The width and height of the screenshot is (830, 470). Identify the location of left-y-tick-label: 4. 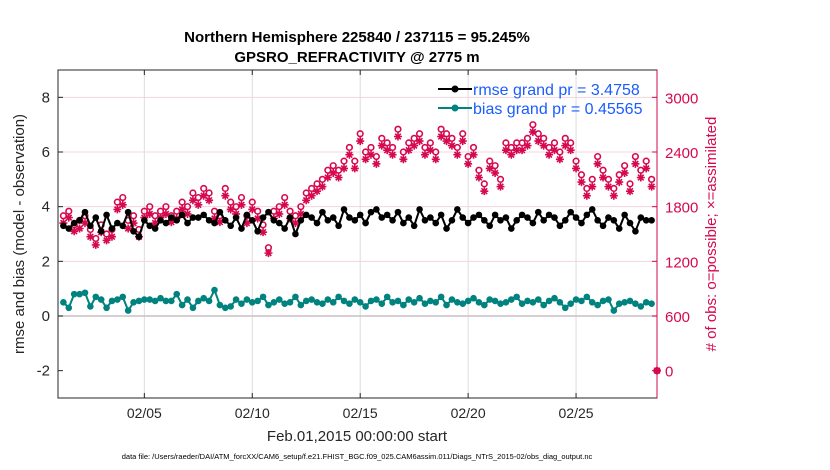
(46, 207).